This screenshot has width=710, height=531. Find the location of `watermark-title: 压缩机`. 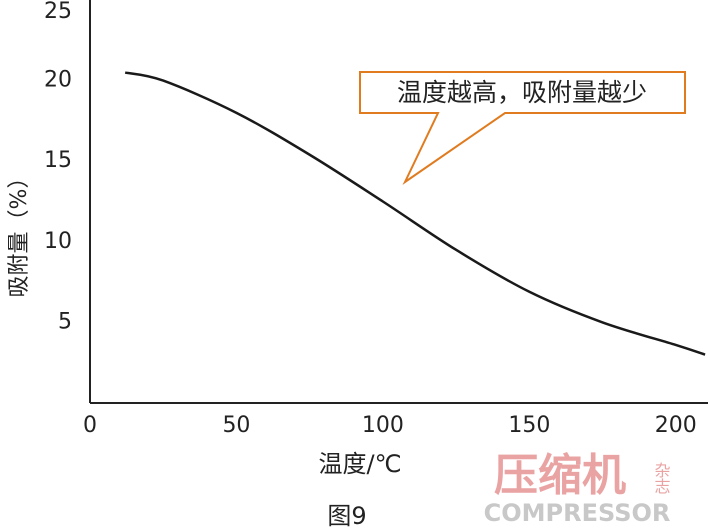

watermark-title: 压缩机 is located at coordinates (560, 475).